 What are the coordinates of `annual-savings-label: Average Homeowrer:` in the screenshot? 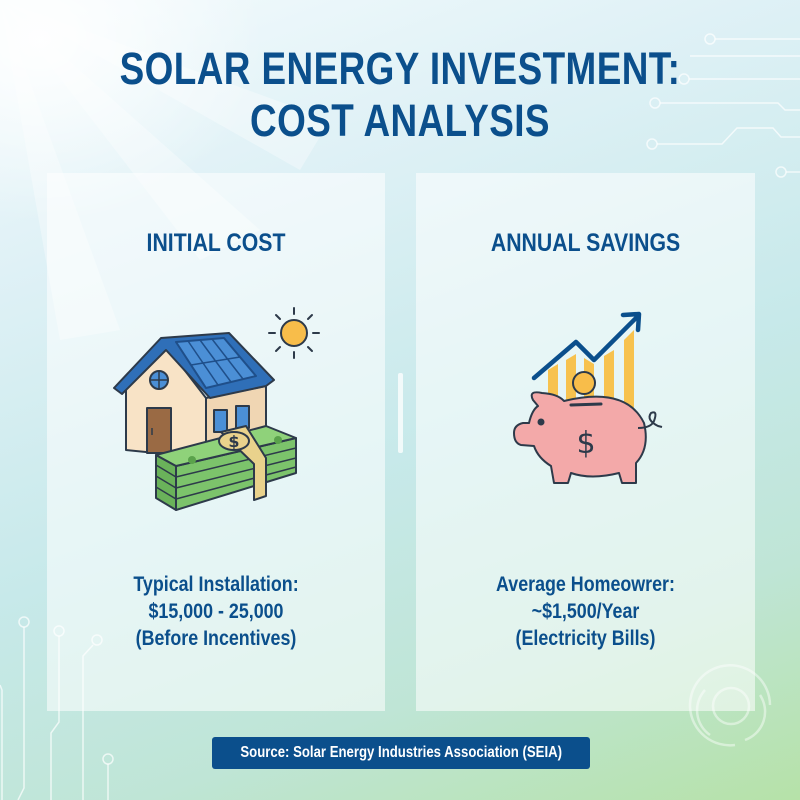 It's located at (585, 584).